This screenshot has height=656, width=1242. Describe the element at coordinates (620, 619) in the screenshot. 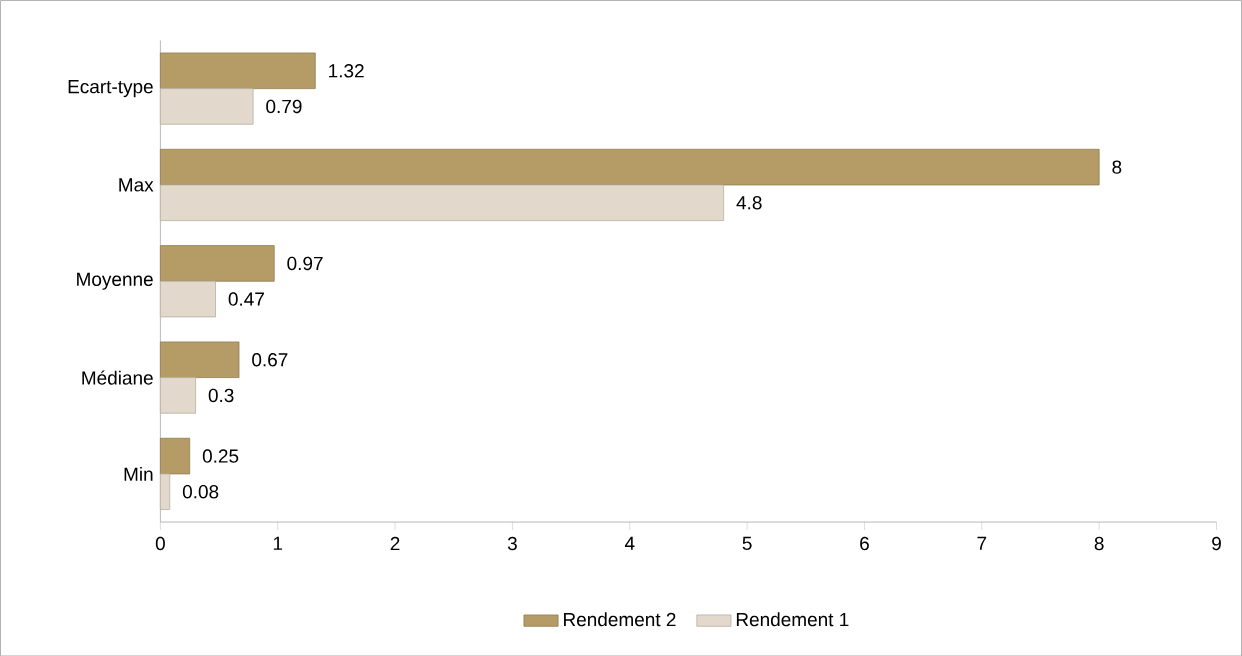

I see `legend-label: Rendement 2` at that location.